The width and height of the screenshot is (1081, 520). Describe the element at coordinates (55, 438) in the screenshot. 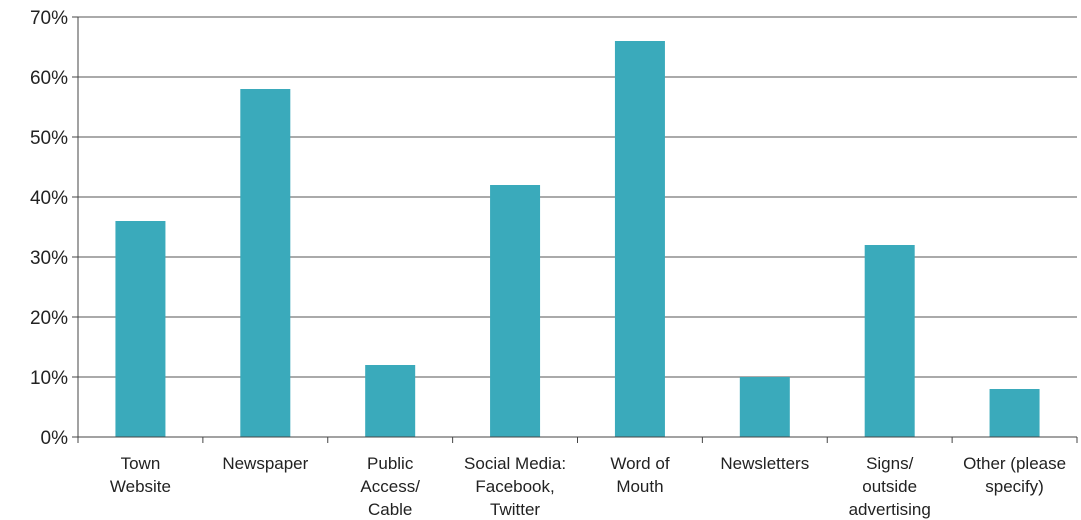

I see `y-tick-label: 0%` at that location.